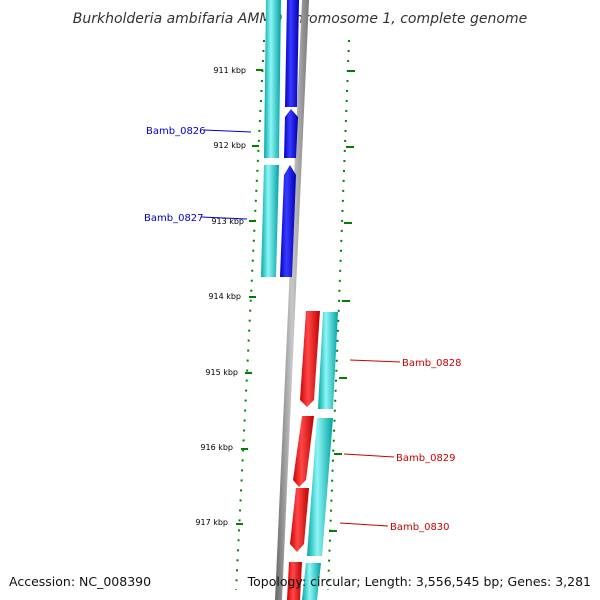  I want to click on gene-label-bamb-0826: Bamb_0826, so click(176, 131).